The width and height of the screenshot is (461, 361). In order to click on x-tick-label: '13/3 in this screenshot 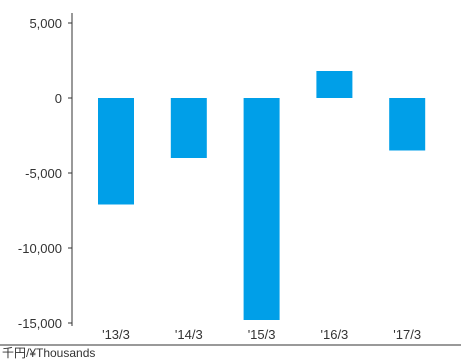, I will do `click(116, 334)`.